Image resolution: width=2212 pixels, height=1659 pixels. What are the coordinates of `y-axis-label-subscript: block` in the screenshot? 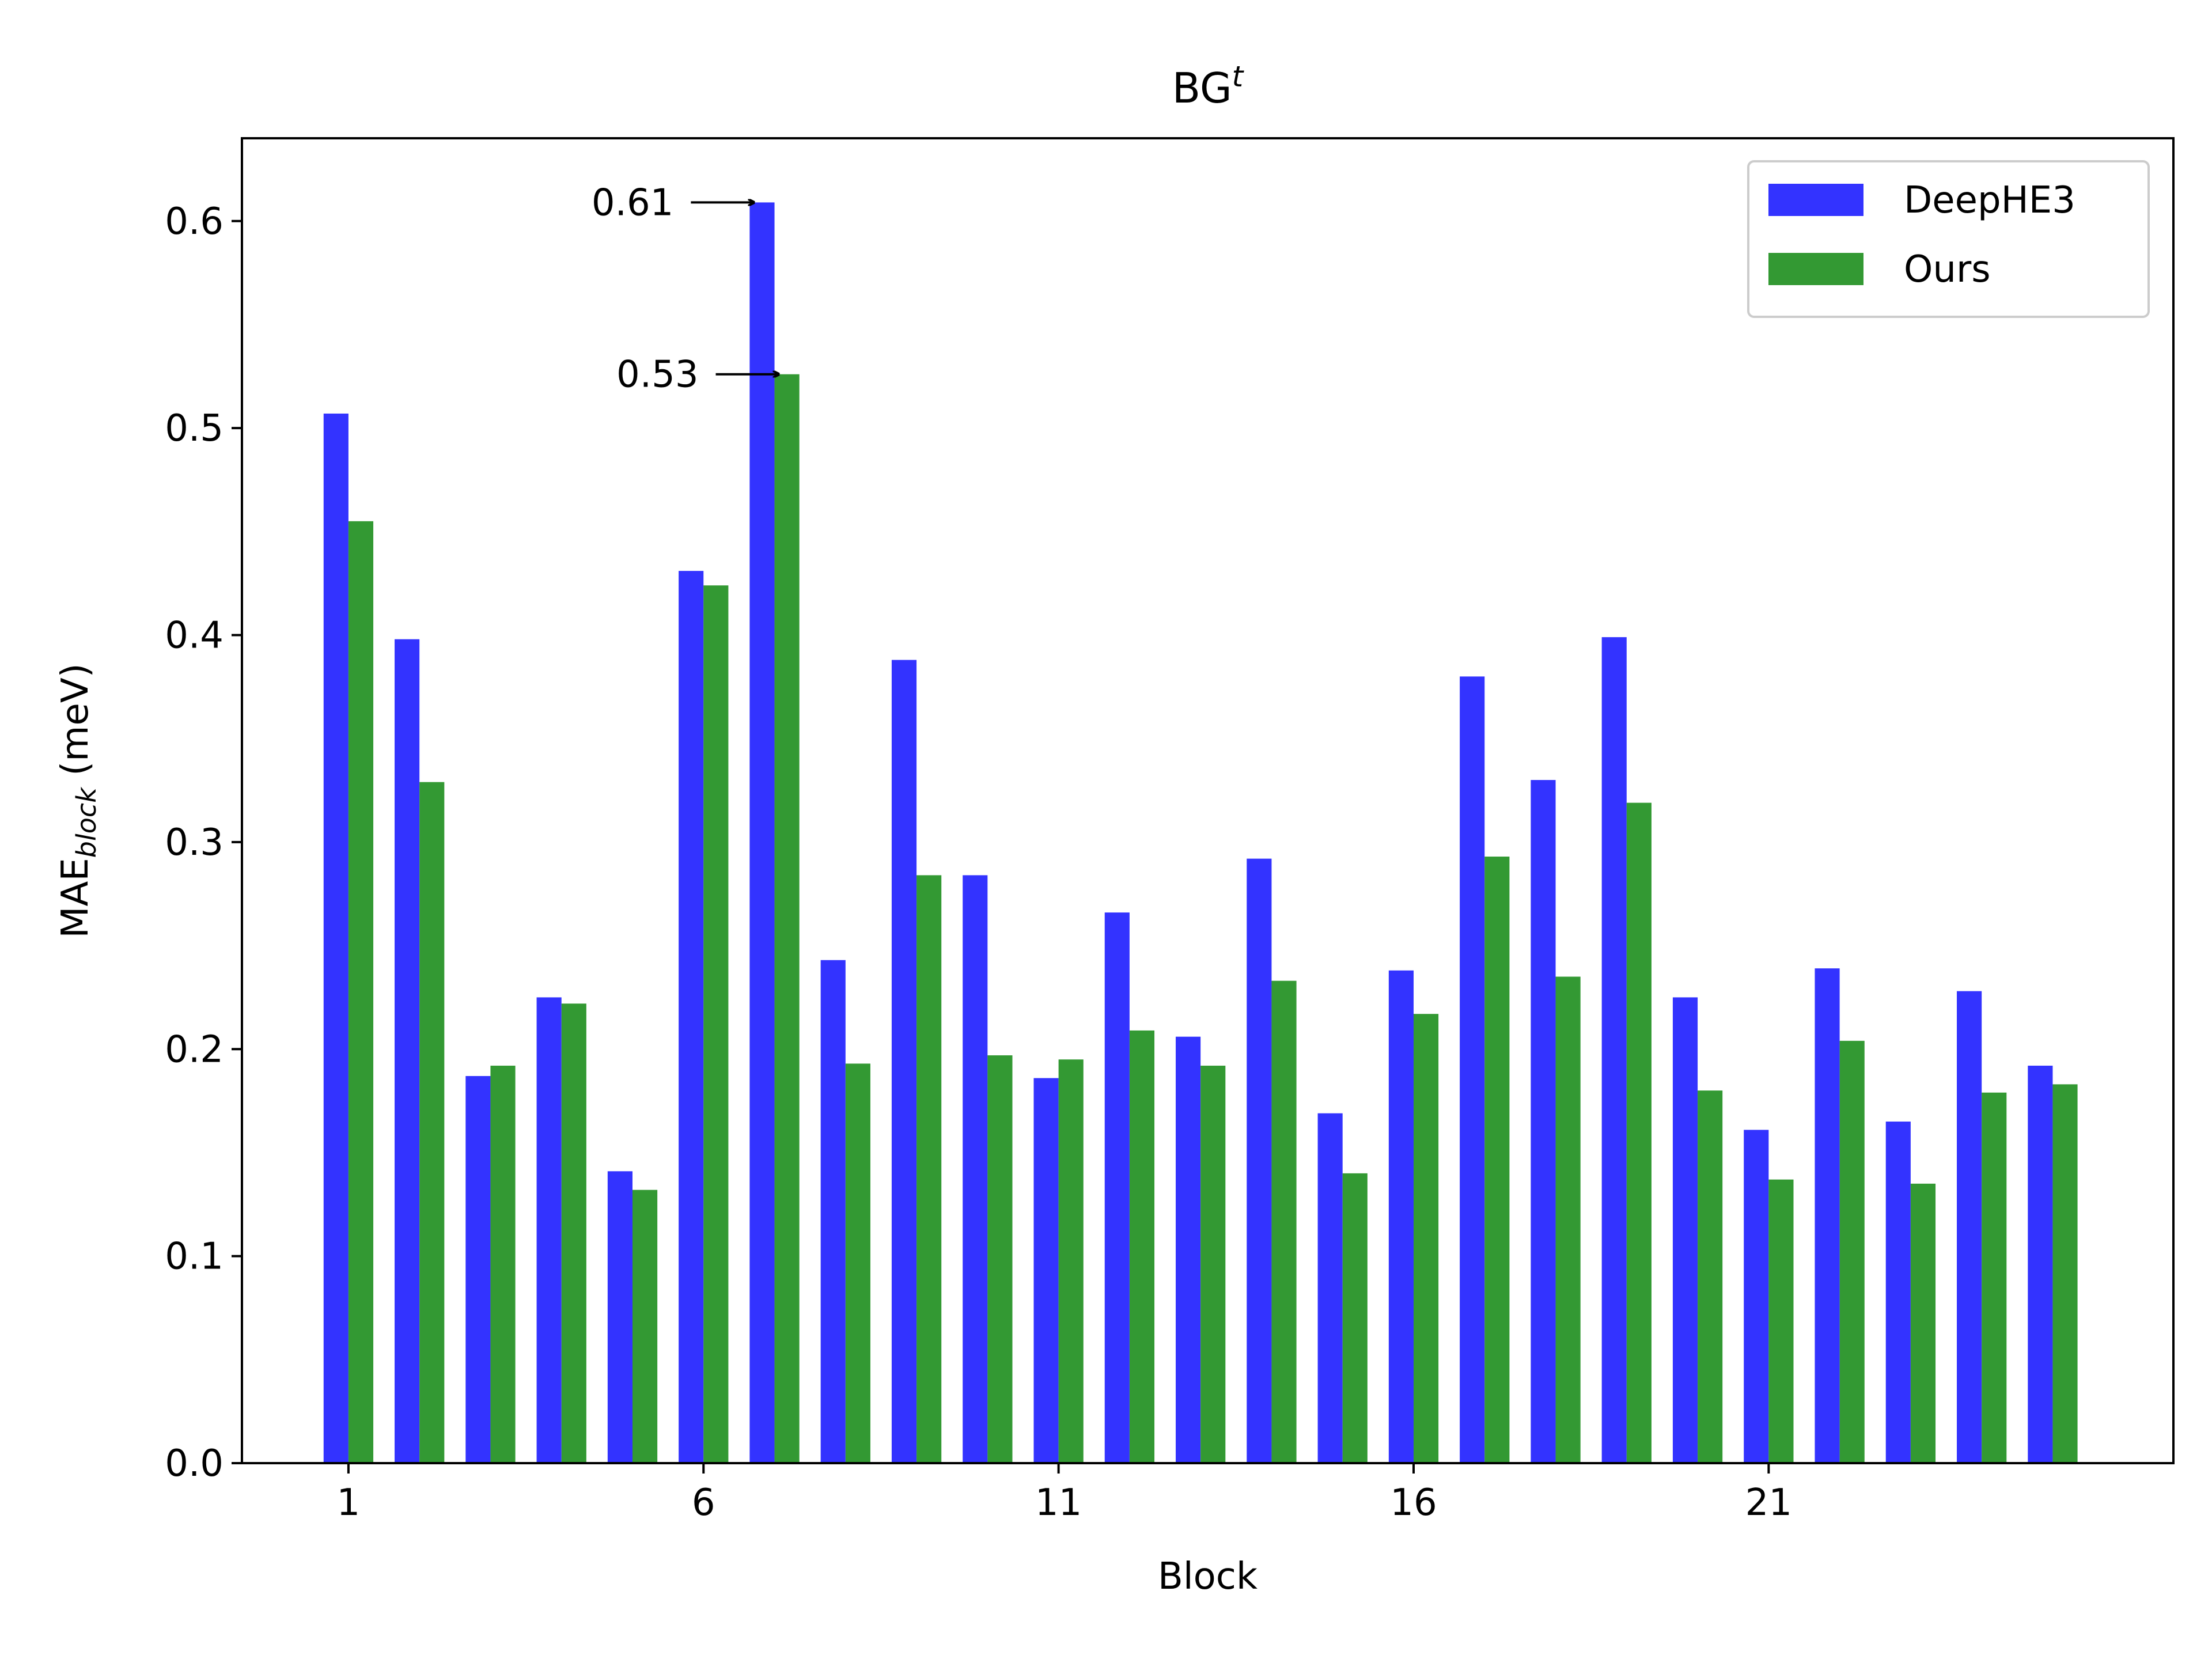 It's located at (86, 822).